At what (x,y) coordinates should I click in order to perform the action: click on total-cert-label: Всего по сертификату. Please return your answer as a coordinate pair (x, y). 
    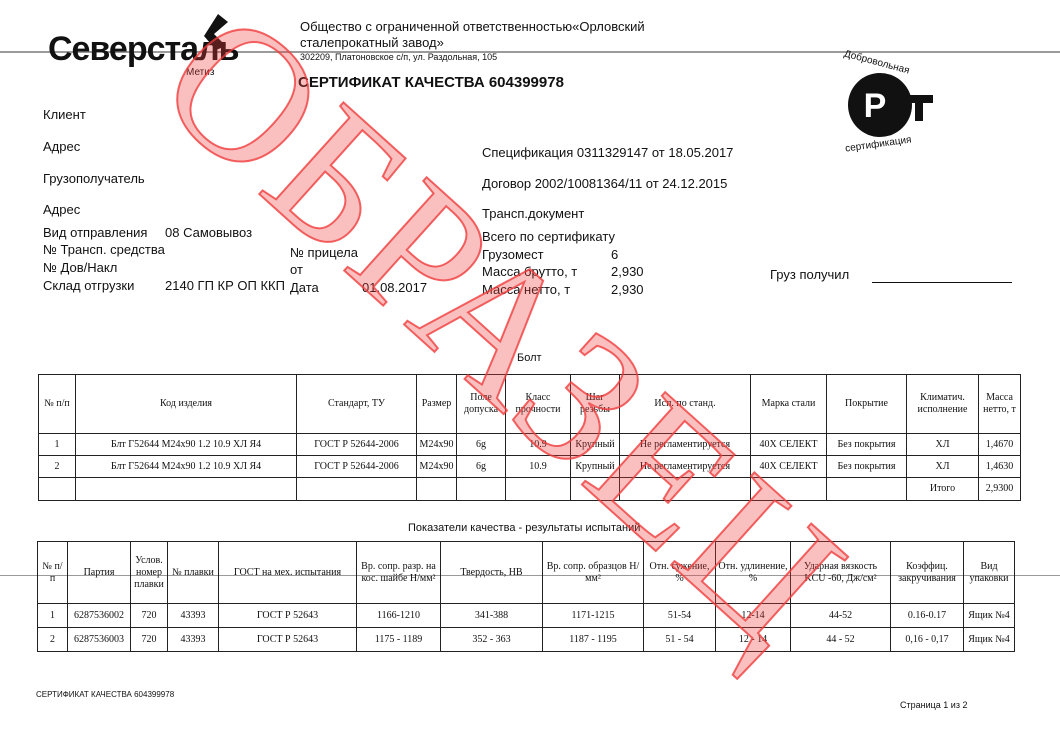
    Looking at the image, I should click on (548, 236).